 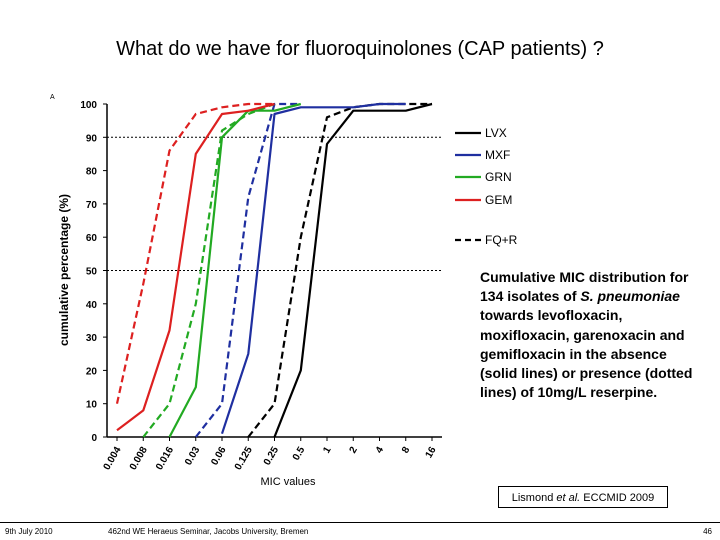 What do you see at coordinates (288, 482) in the screenshot?
I see `x-axis-label: MIC values` at bounding box center [288, 482].